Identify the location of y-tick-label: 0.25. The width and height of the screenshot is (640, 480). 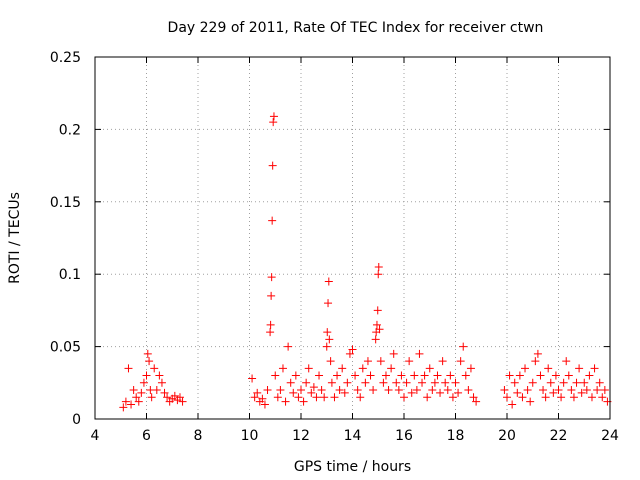
(65, 58).